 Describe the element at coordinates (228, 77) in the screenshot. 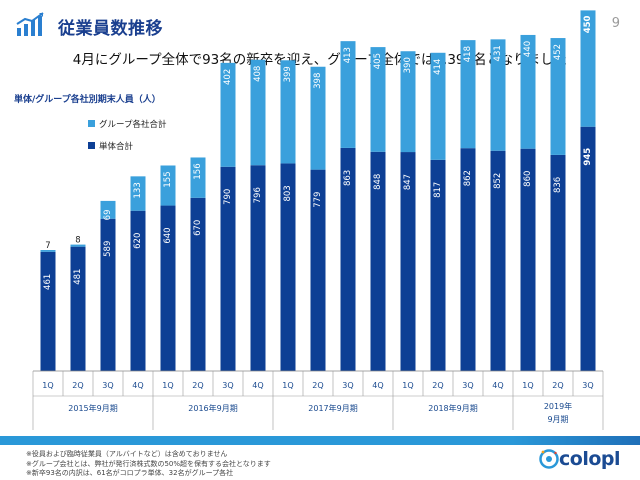

I see `data-label-group: 402` at that location.